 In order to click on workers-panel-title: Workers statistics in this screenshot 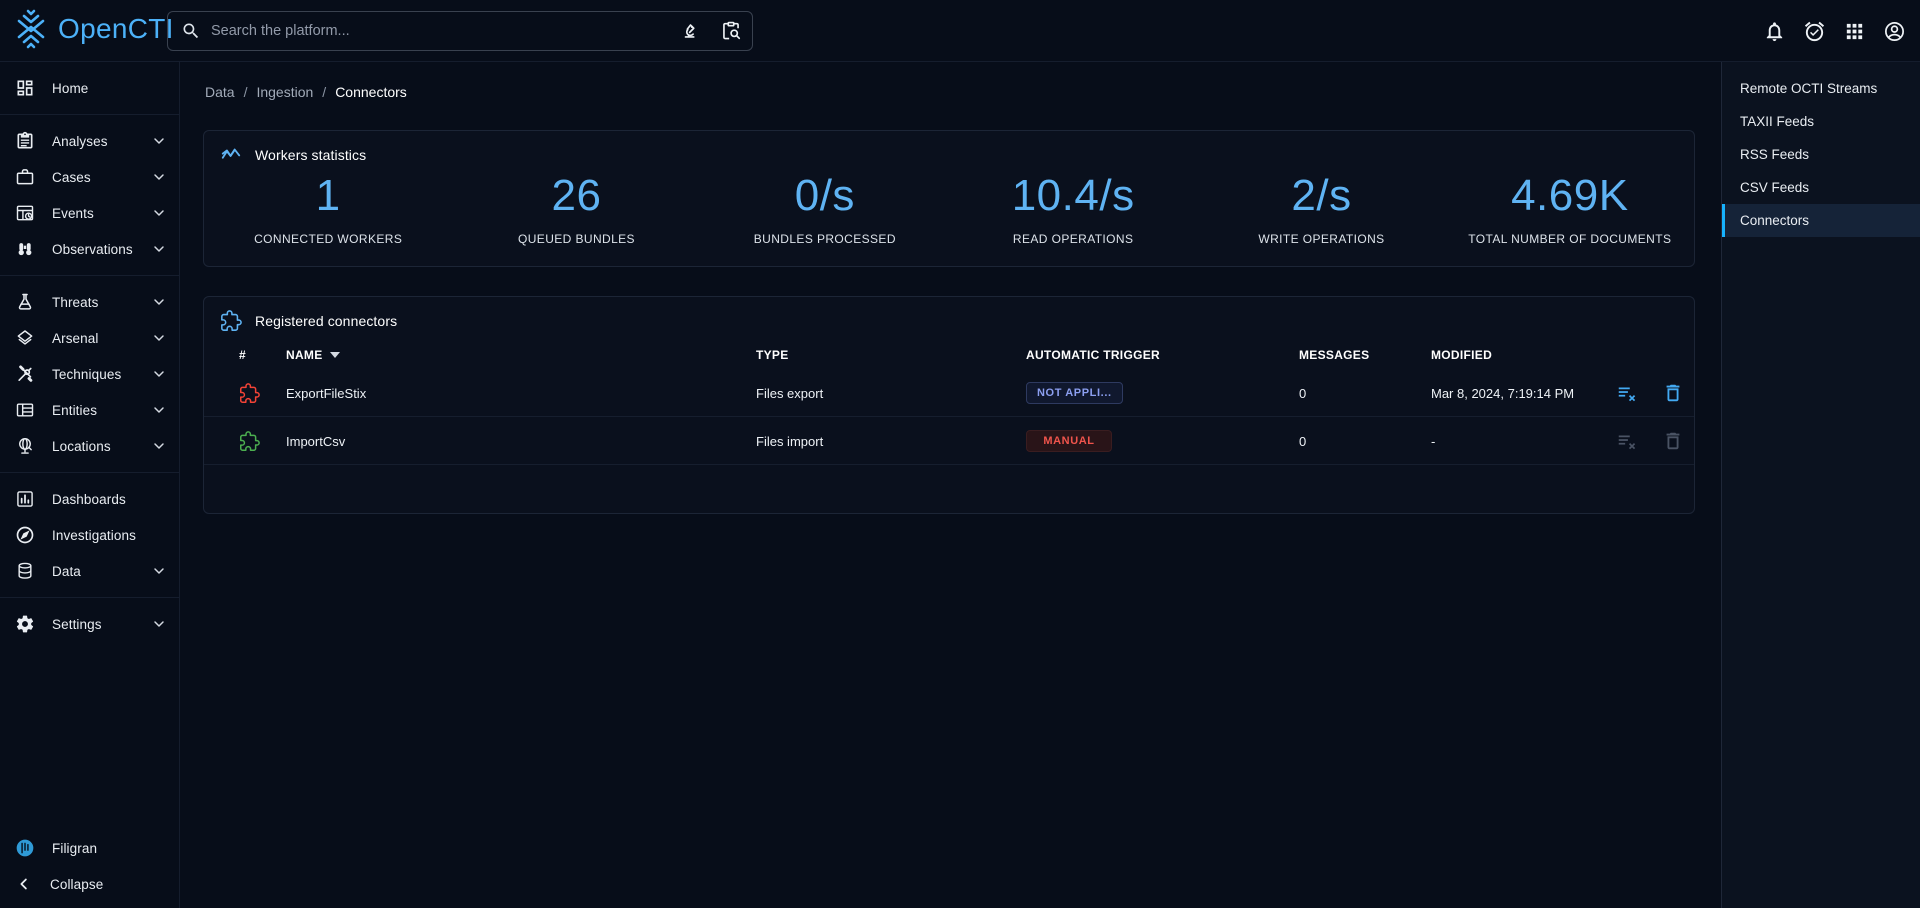, I will do `click(311, 154)`.